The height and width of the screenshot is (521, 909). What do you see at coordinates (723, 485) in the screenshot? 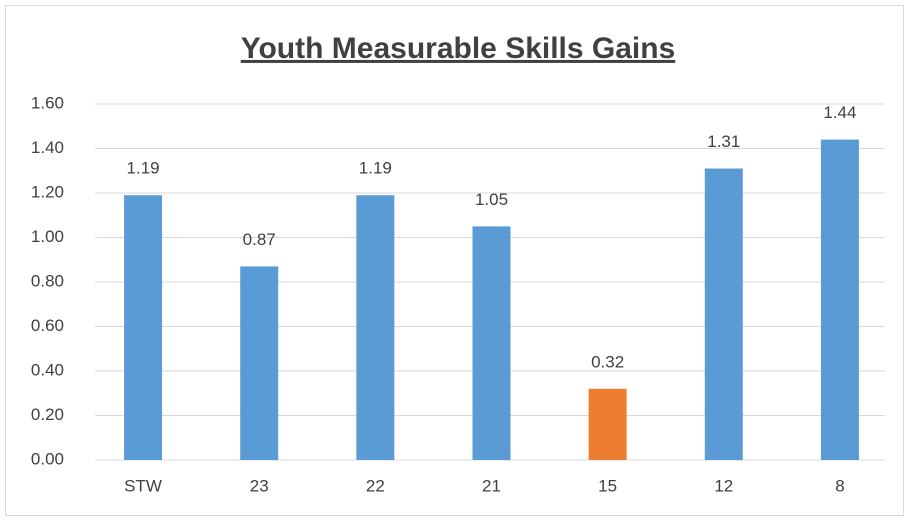
I see `x-tick-label: 12` at bounding box center [723, 485].